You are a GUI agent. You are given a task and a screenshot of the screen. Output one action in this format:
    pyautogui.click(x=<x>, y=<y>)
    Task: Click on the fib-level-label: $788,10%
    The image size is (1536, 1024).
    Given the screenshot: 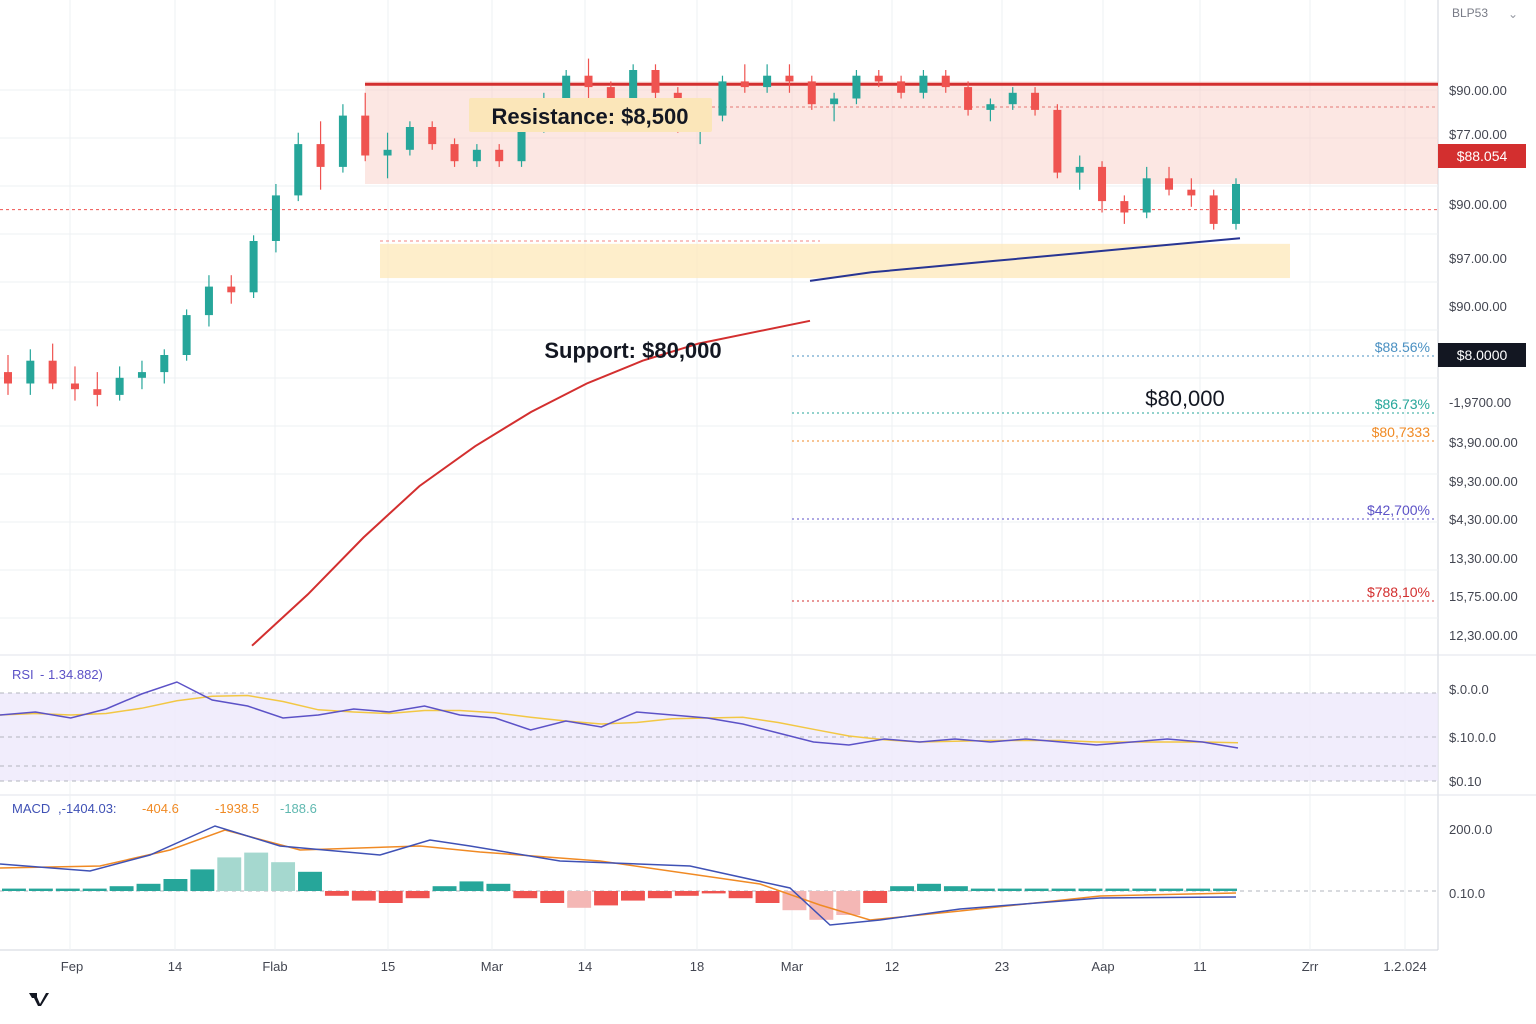 What is the action you would take?
    pyautogui.click(x=1398, y=592)
    